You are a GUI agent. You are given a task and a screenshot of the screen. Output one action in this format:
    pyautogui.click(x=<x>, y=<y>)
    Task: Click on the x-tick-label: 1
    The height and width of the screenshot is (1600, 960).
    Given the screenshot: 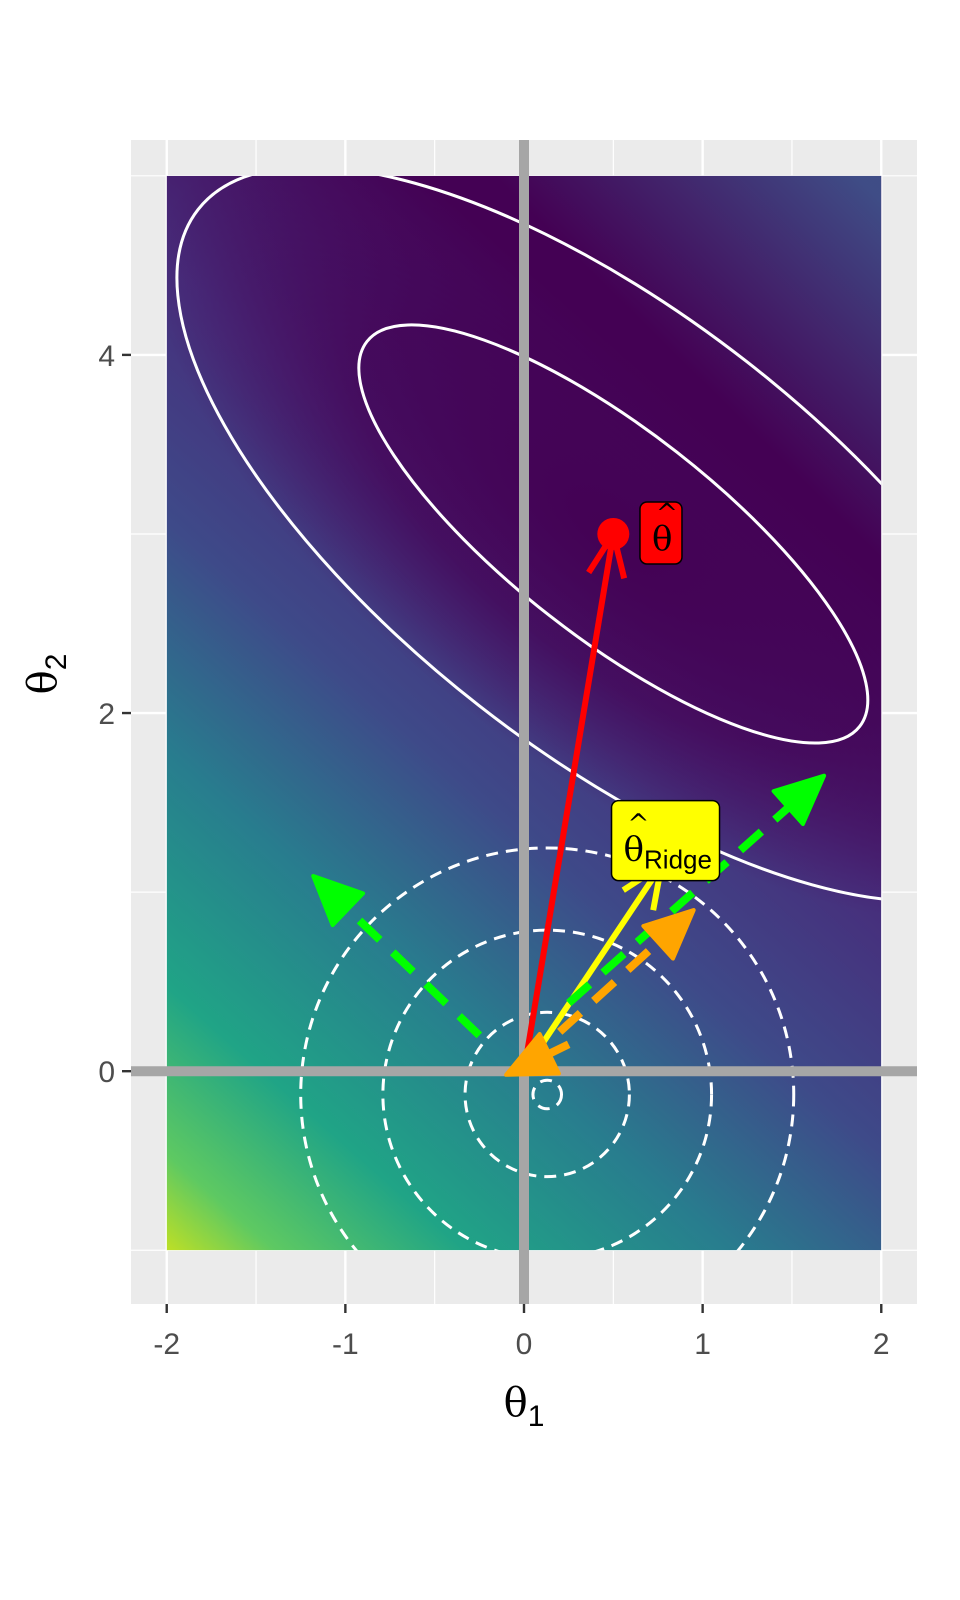 What is the action you would take?
    pyautogui.click(x=702, y=1344)
    